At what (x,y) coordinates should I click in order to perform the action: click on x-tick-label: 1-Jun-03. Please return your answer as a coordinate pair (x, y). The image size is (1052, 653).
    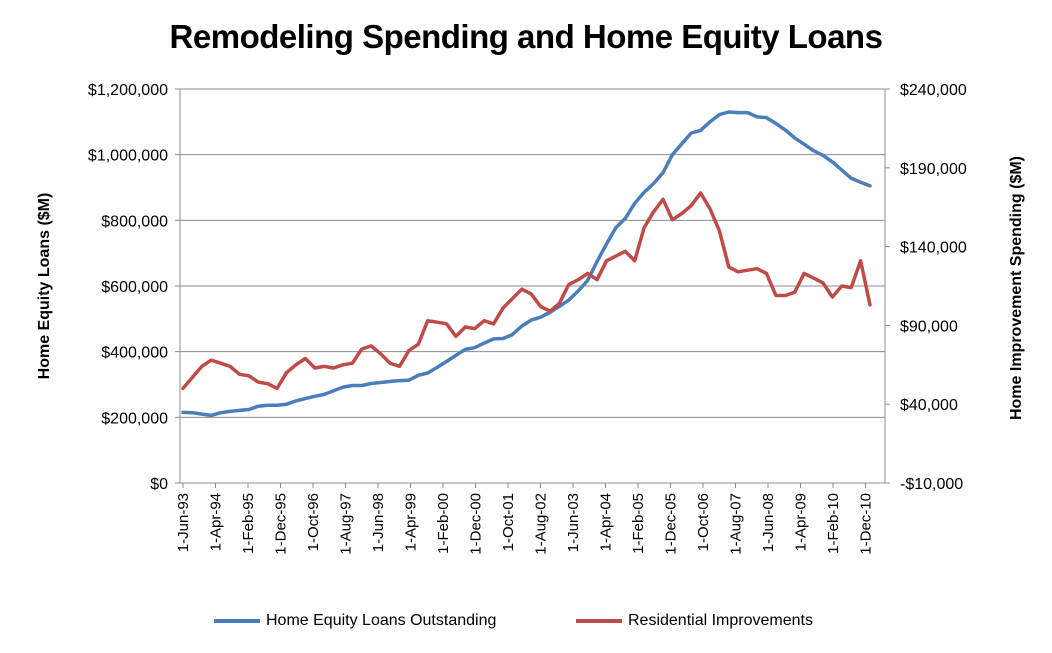
    Looking at the image, I should click on (573, 522).